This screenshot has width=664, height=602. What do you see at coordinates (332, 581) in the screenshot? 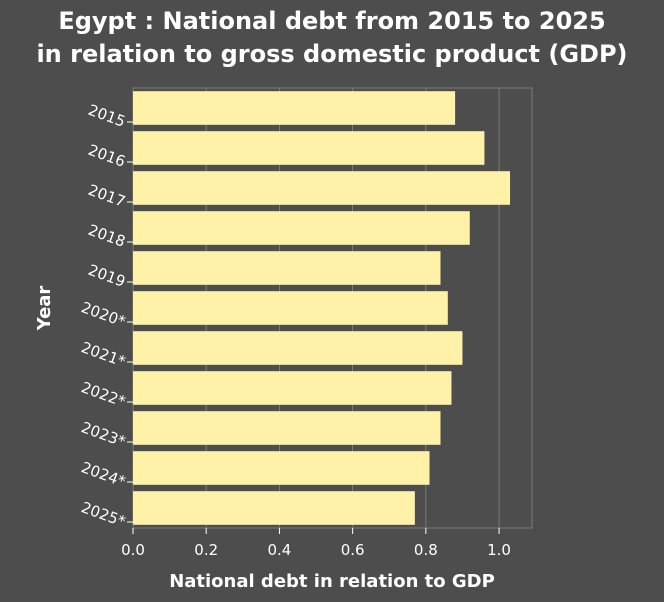
I see `x-axis-title: National debt in relation to GDP` at bounding box center [332, 581].